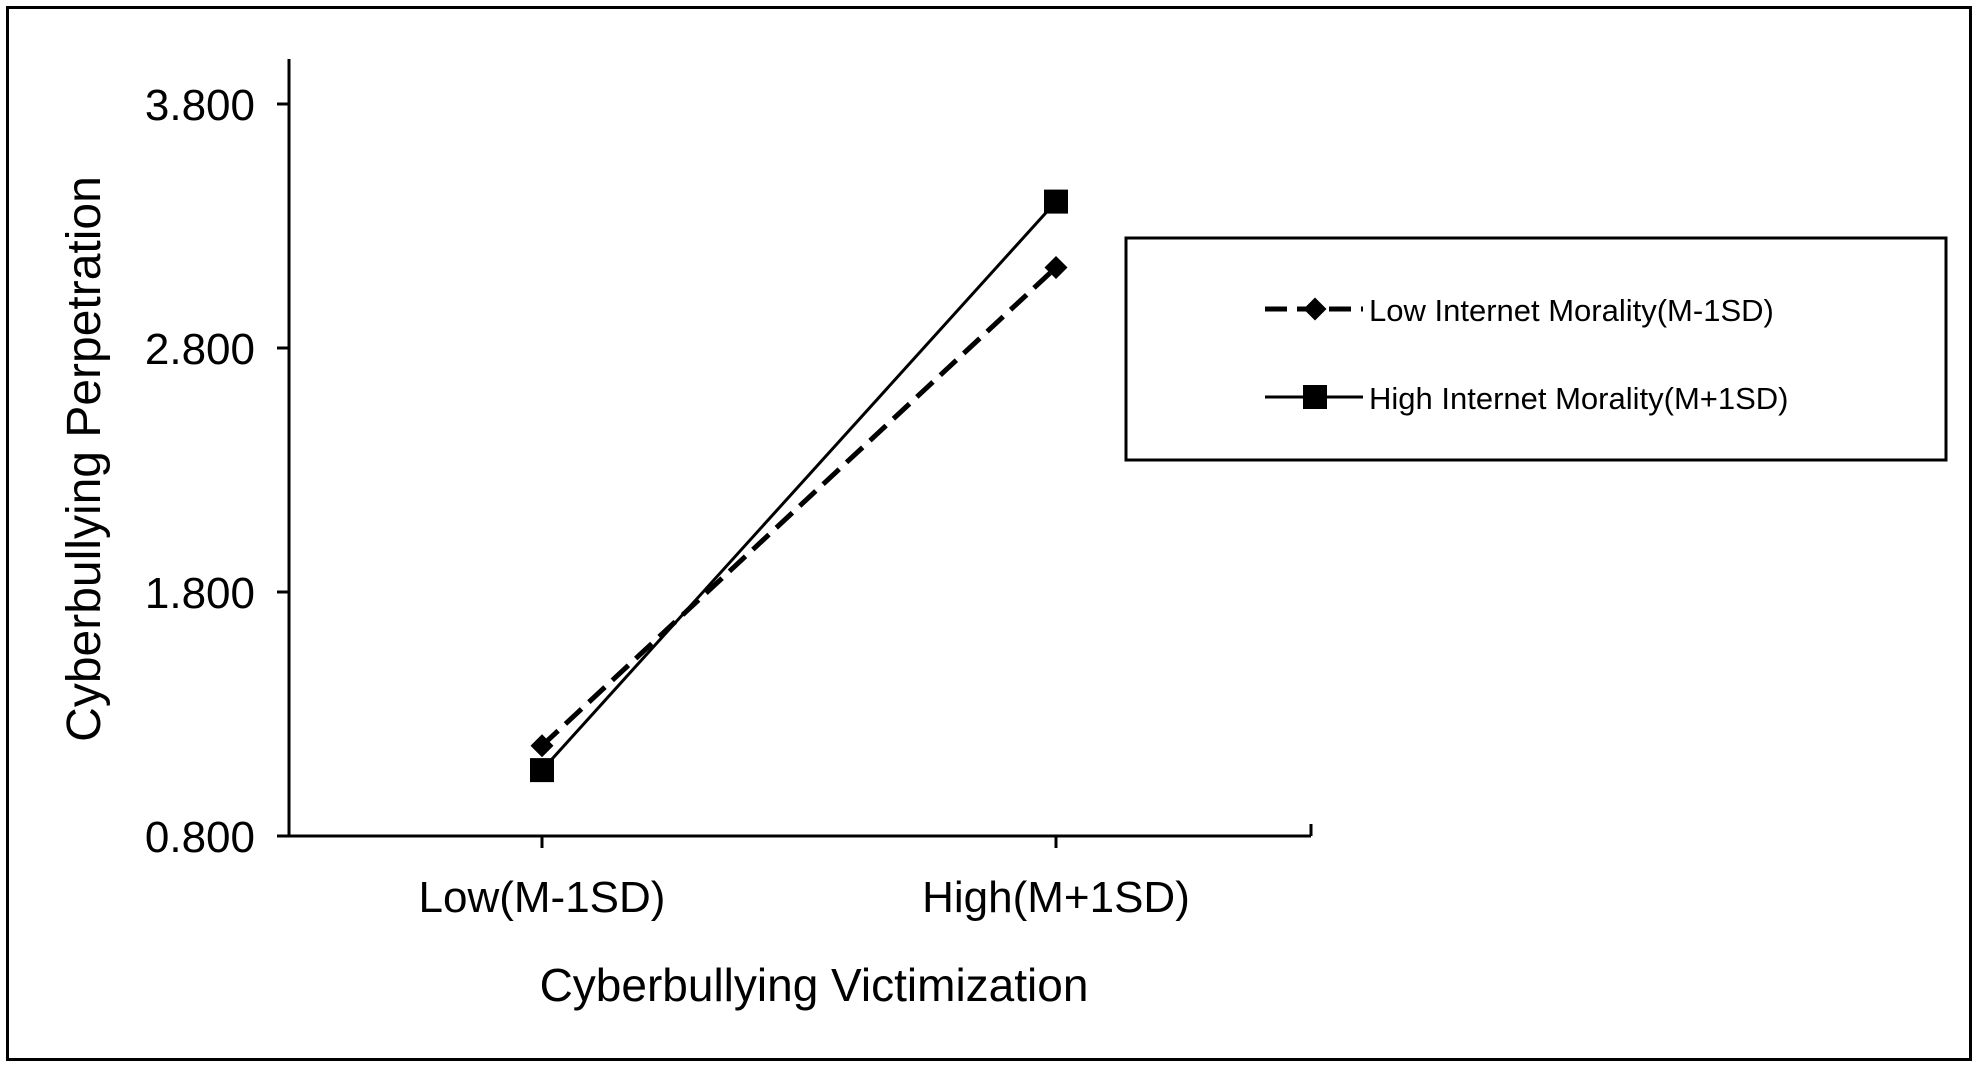  I want to click on x-tick-label: Low(M-1SD), so click(542, 897).